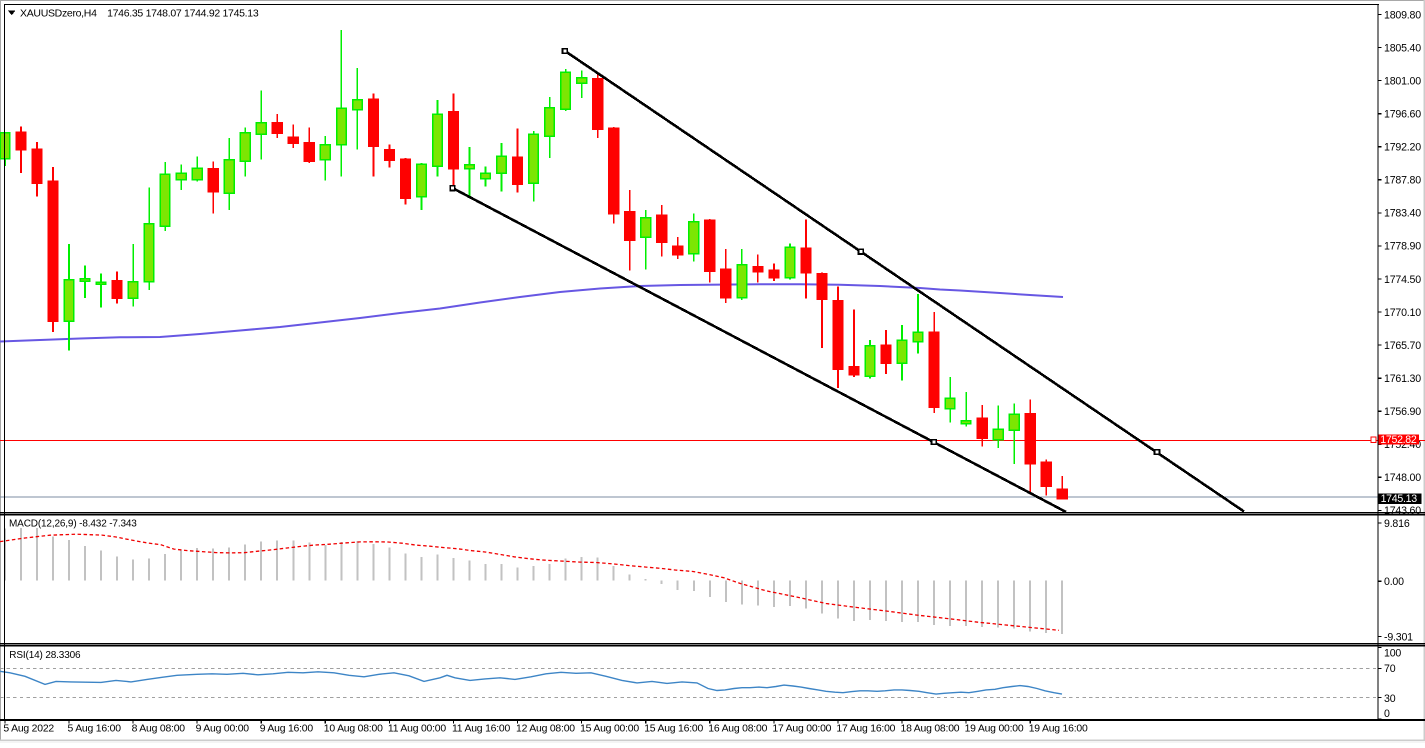  I want to click on svg-text: RSI(14) 28.3306, so click(45, 655).